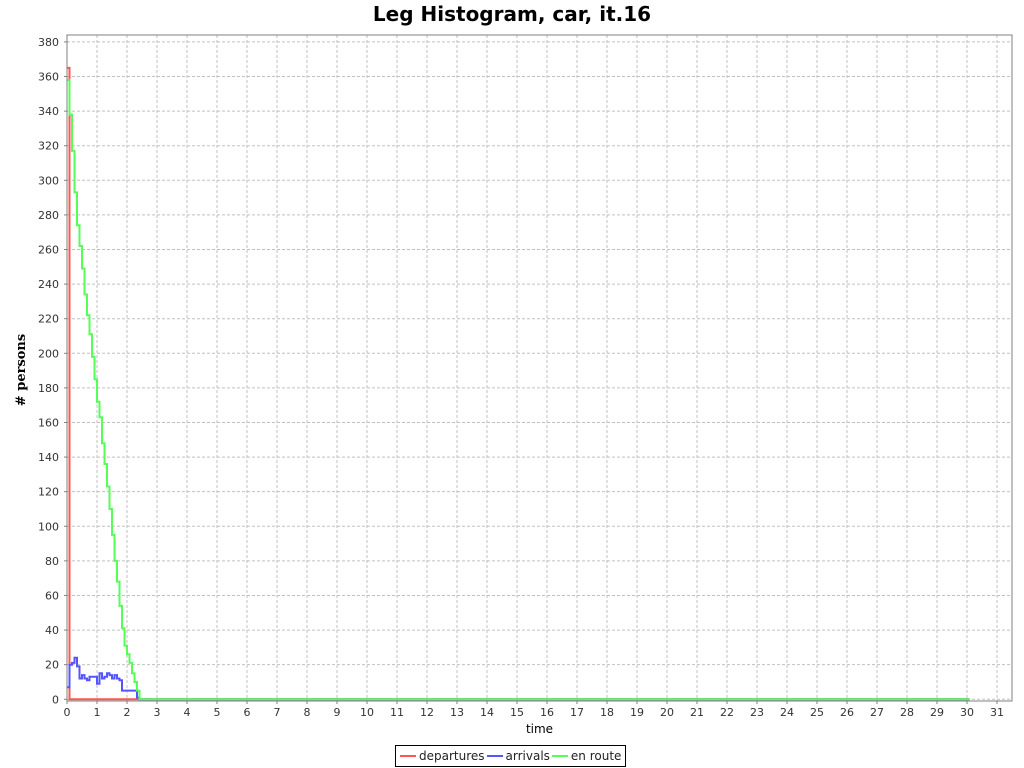 This screenshot has height=768, width=1024. What do you see at coordinates (847, 712) in the screenshot?
I see `x-tick-label: 26` at bounding box center [847, 712].